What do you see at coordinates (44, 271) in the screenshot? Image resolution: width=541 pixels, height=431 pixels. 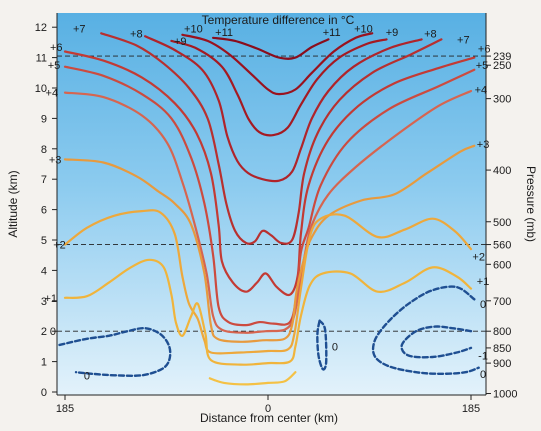 I see `y-tick-label-4: 4` at bounding box center [44, 271].